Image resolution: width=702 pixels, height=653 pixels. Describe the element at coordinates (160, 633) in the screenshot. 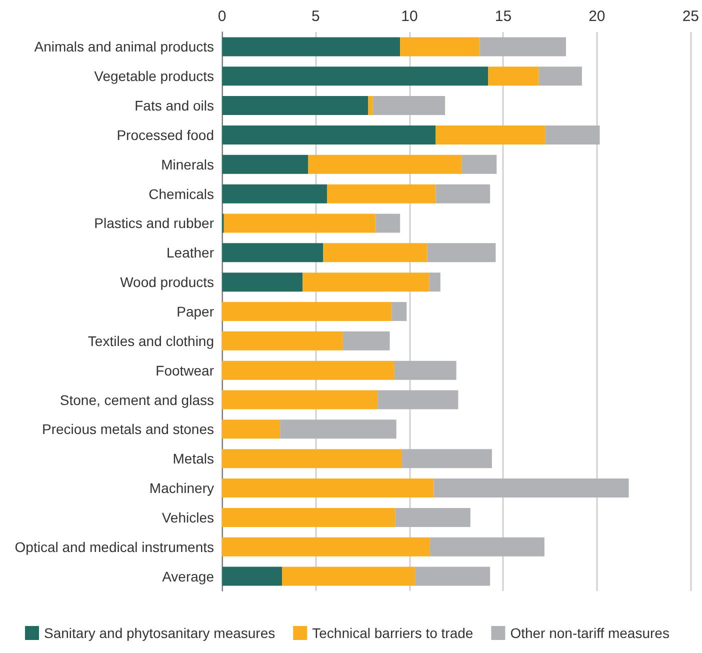

I see `legend-label: Sanitary and phytosanitary measures` at that location.